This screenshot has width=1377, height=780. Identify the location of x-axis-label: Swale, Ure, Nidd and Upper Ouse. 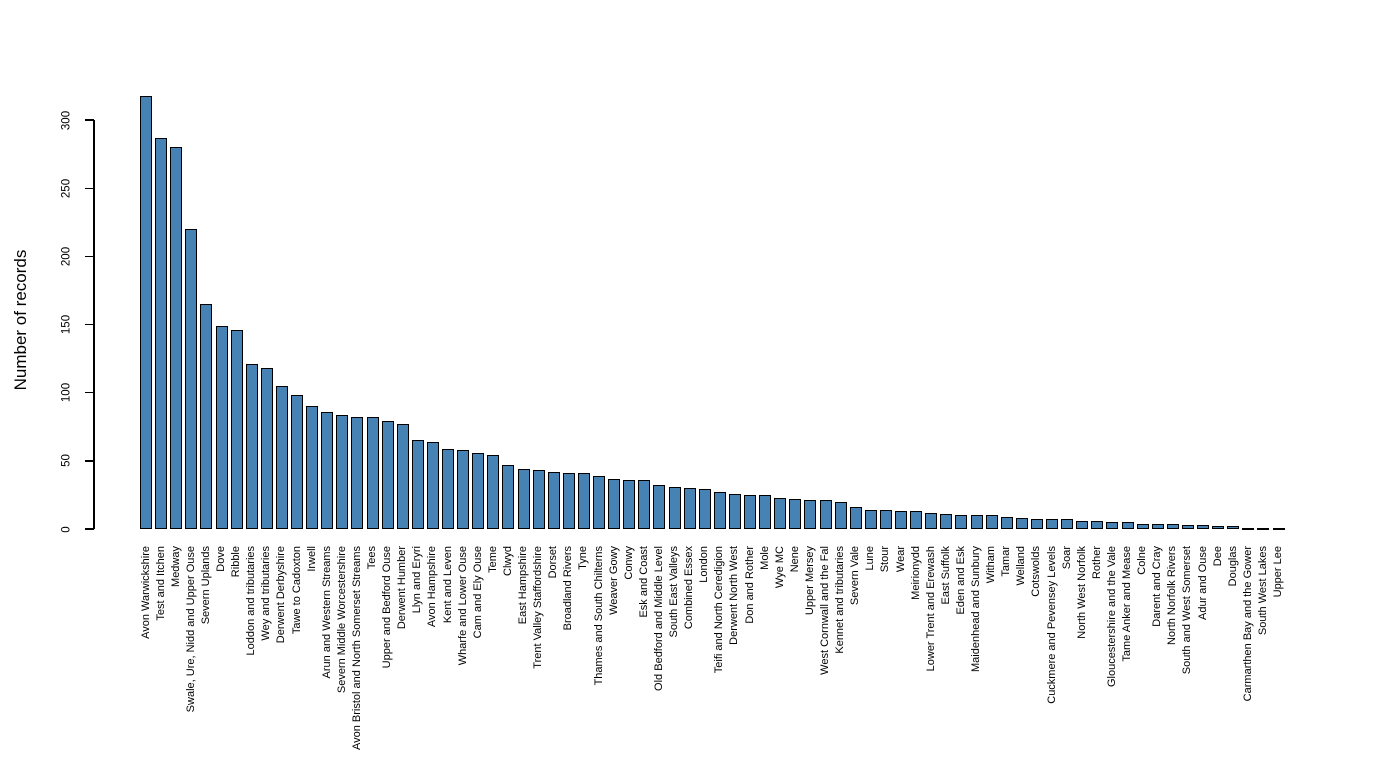
(190, 629).